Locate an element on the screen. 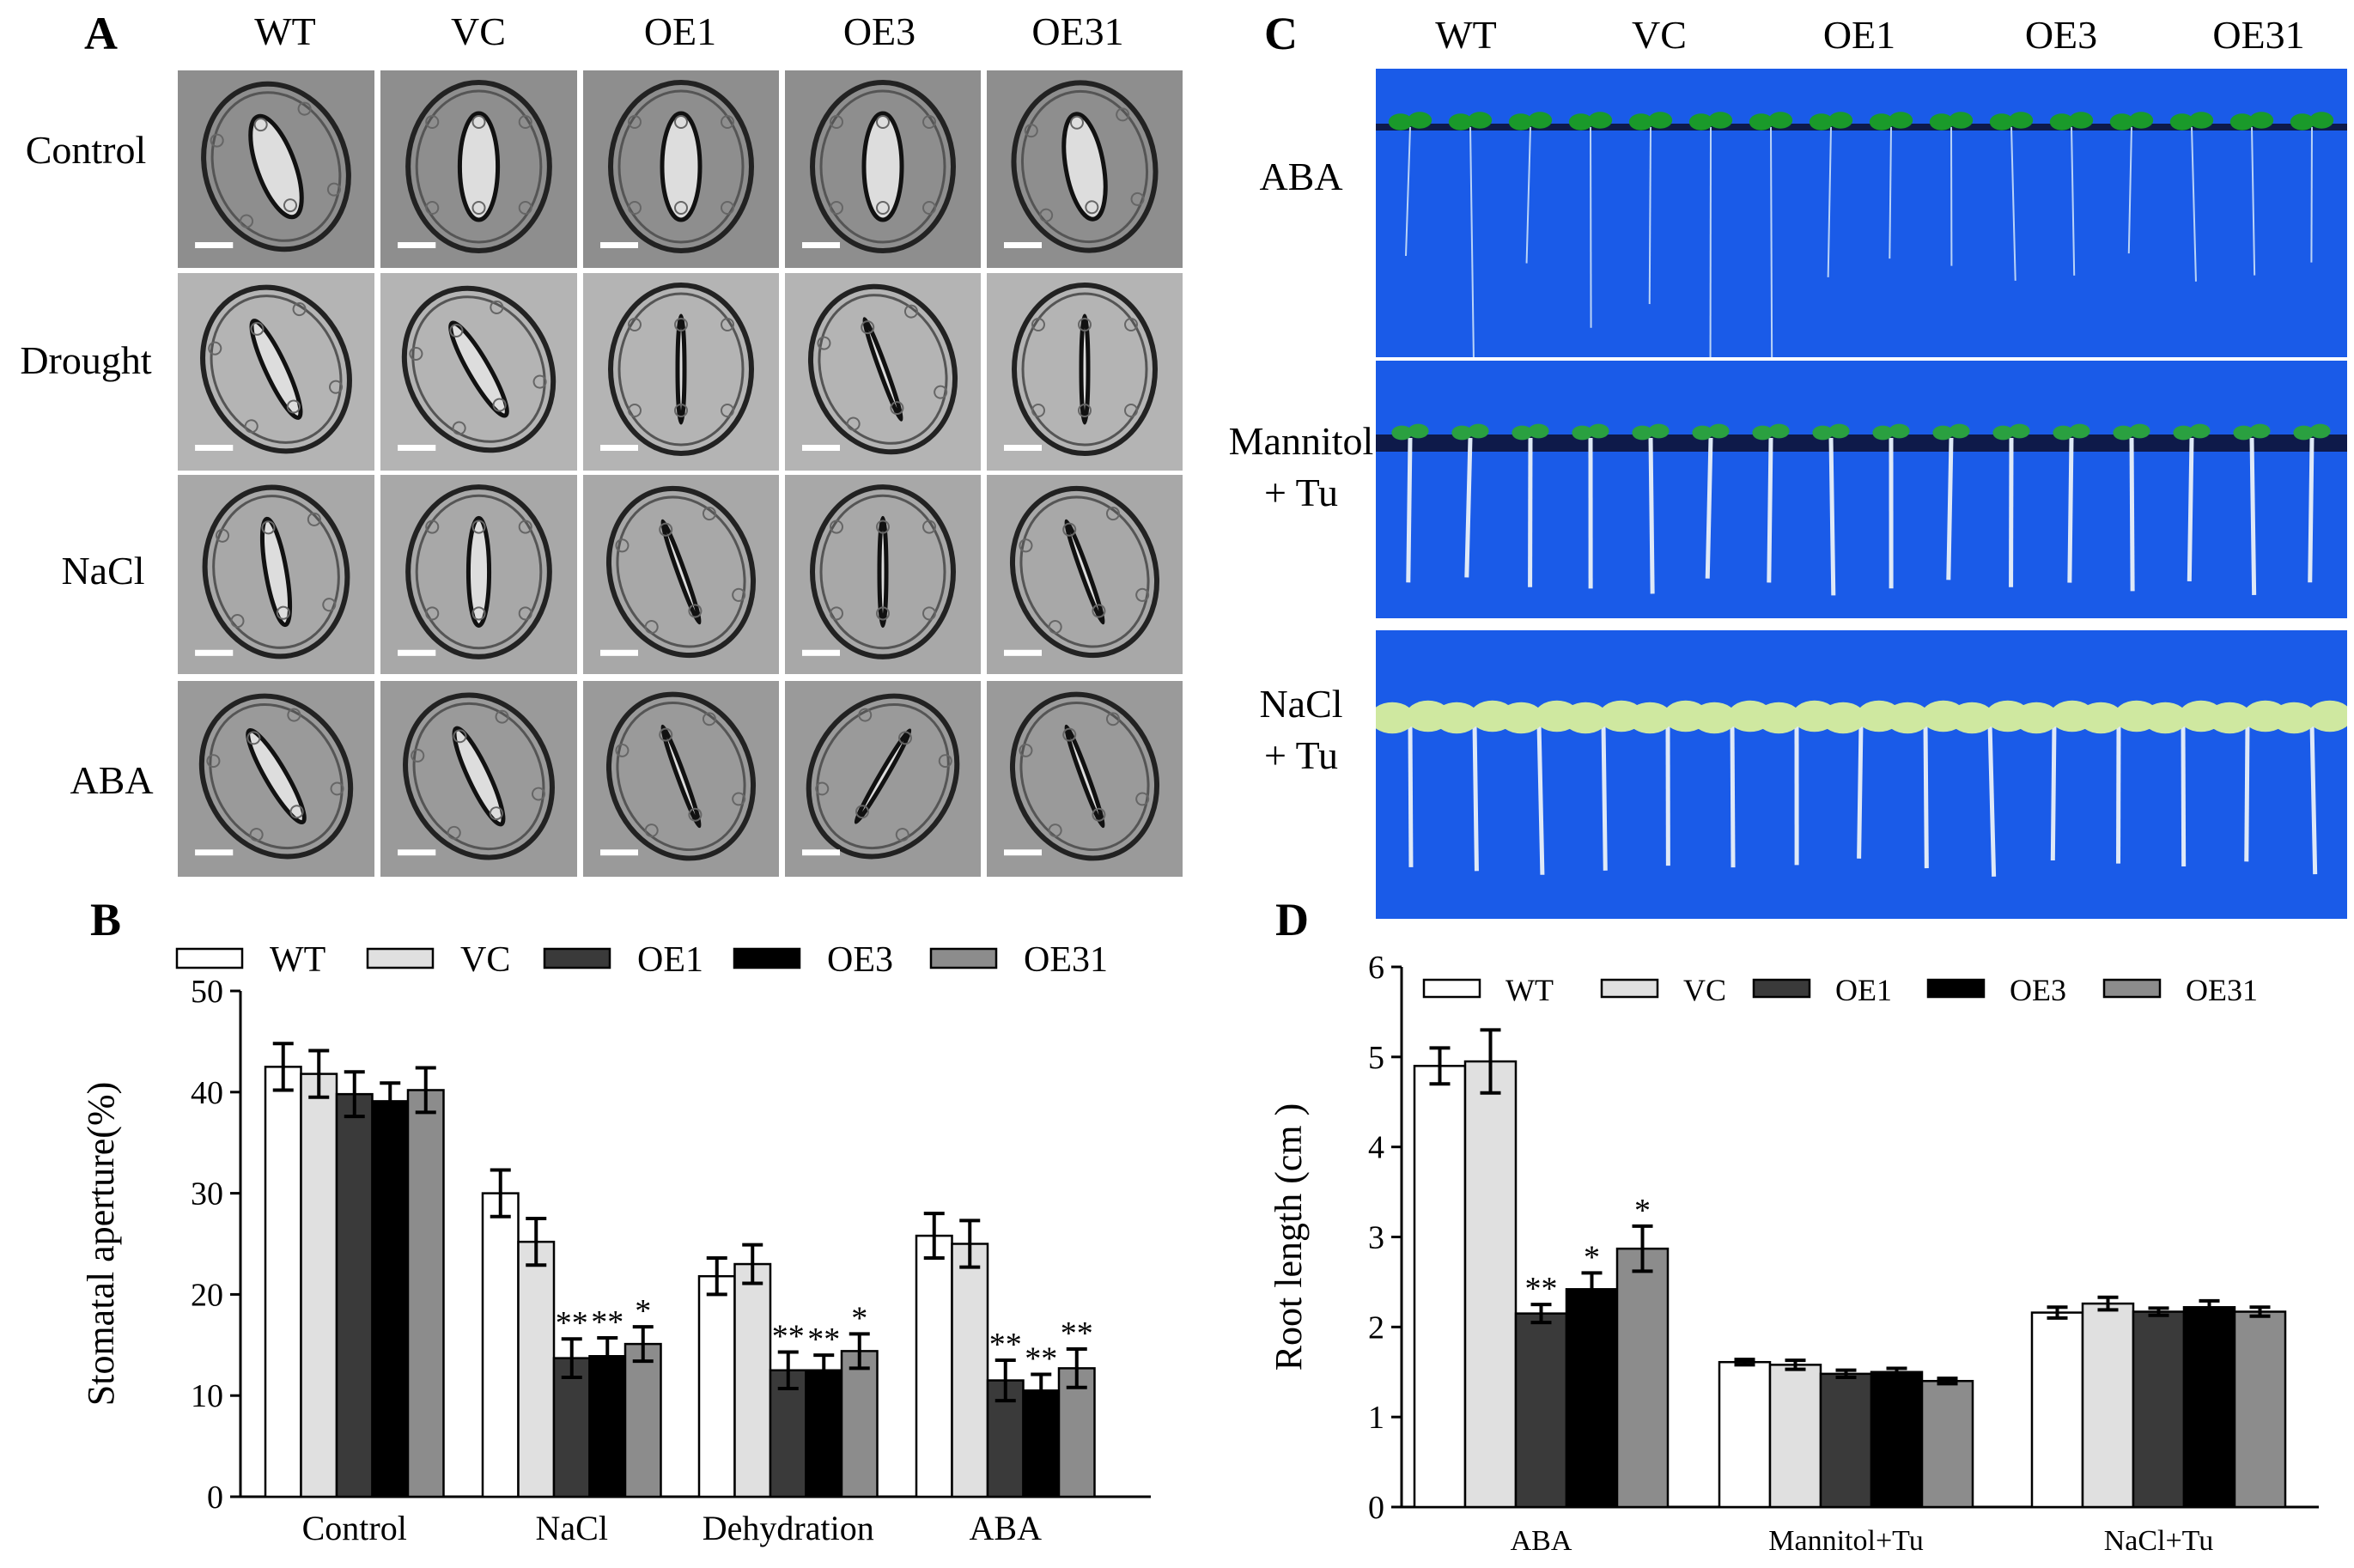 This screenshot has height=1568, width=2354. legend-label-oe31: OE31 is located at coordinates (1066, 960).